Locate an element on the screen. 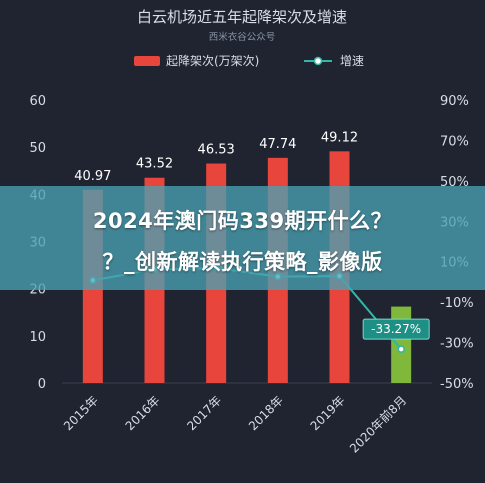 Image resolution: width=485 pixels, height=483 pixels. bar-value-label: 40.97 is located at coordinates (92, 176).